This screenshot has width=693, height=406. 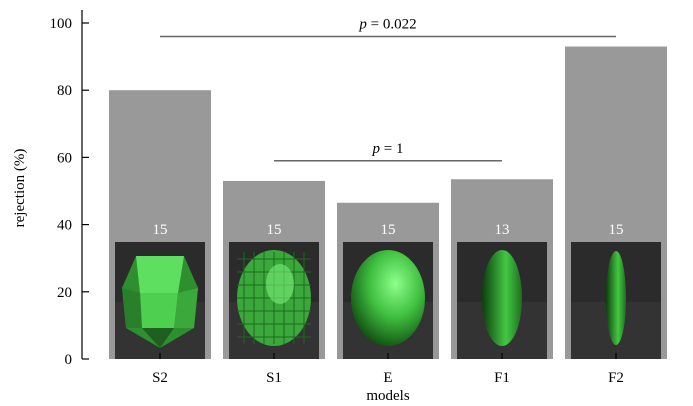 I want to click on n-labels-group: 15 15 15 13 15, so click(x=388, y=230).